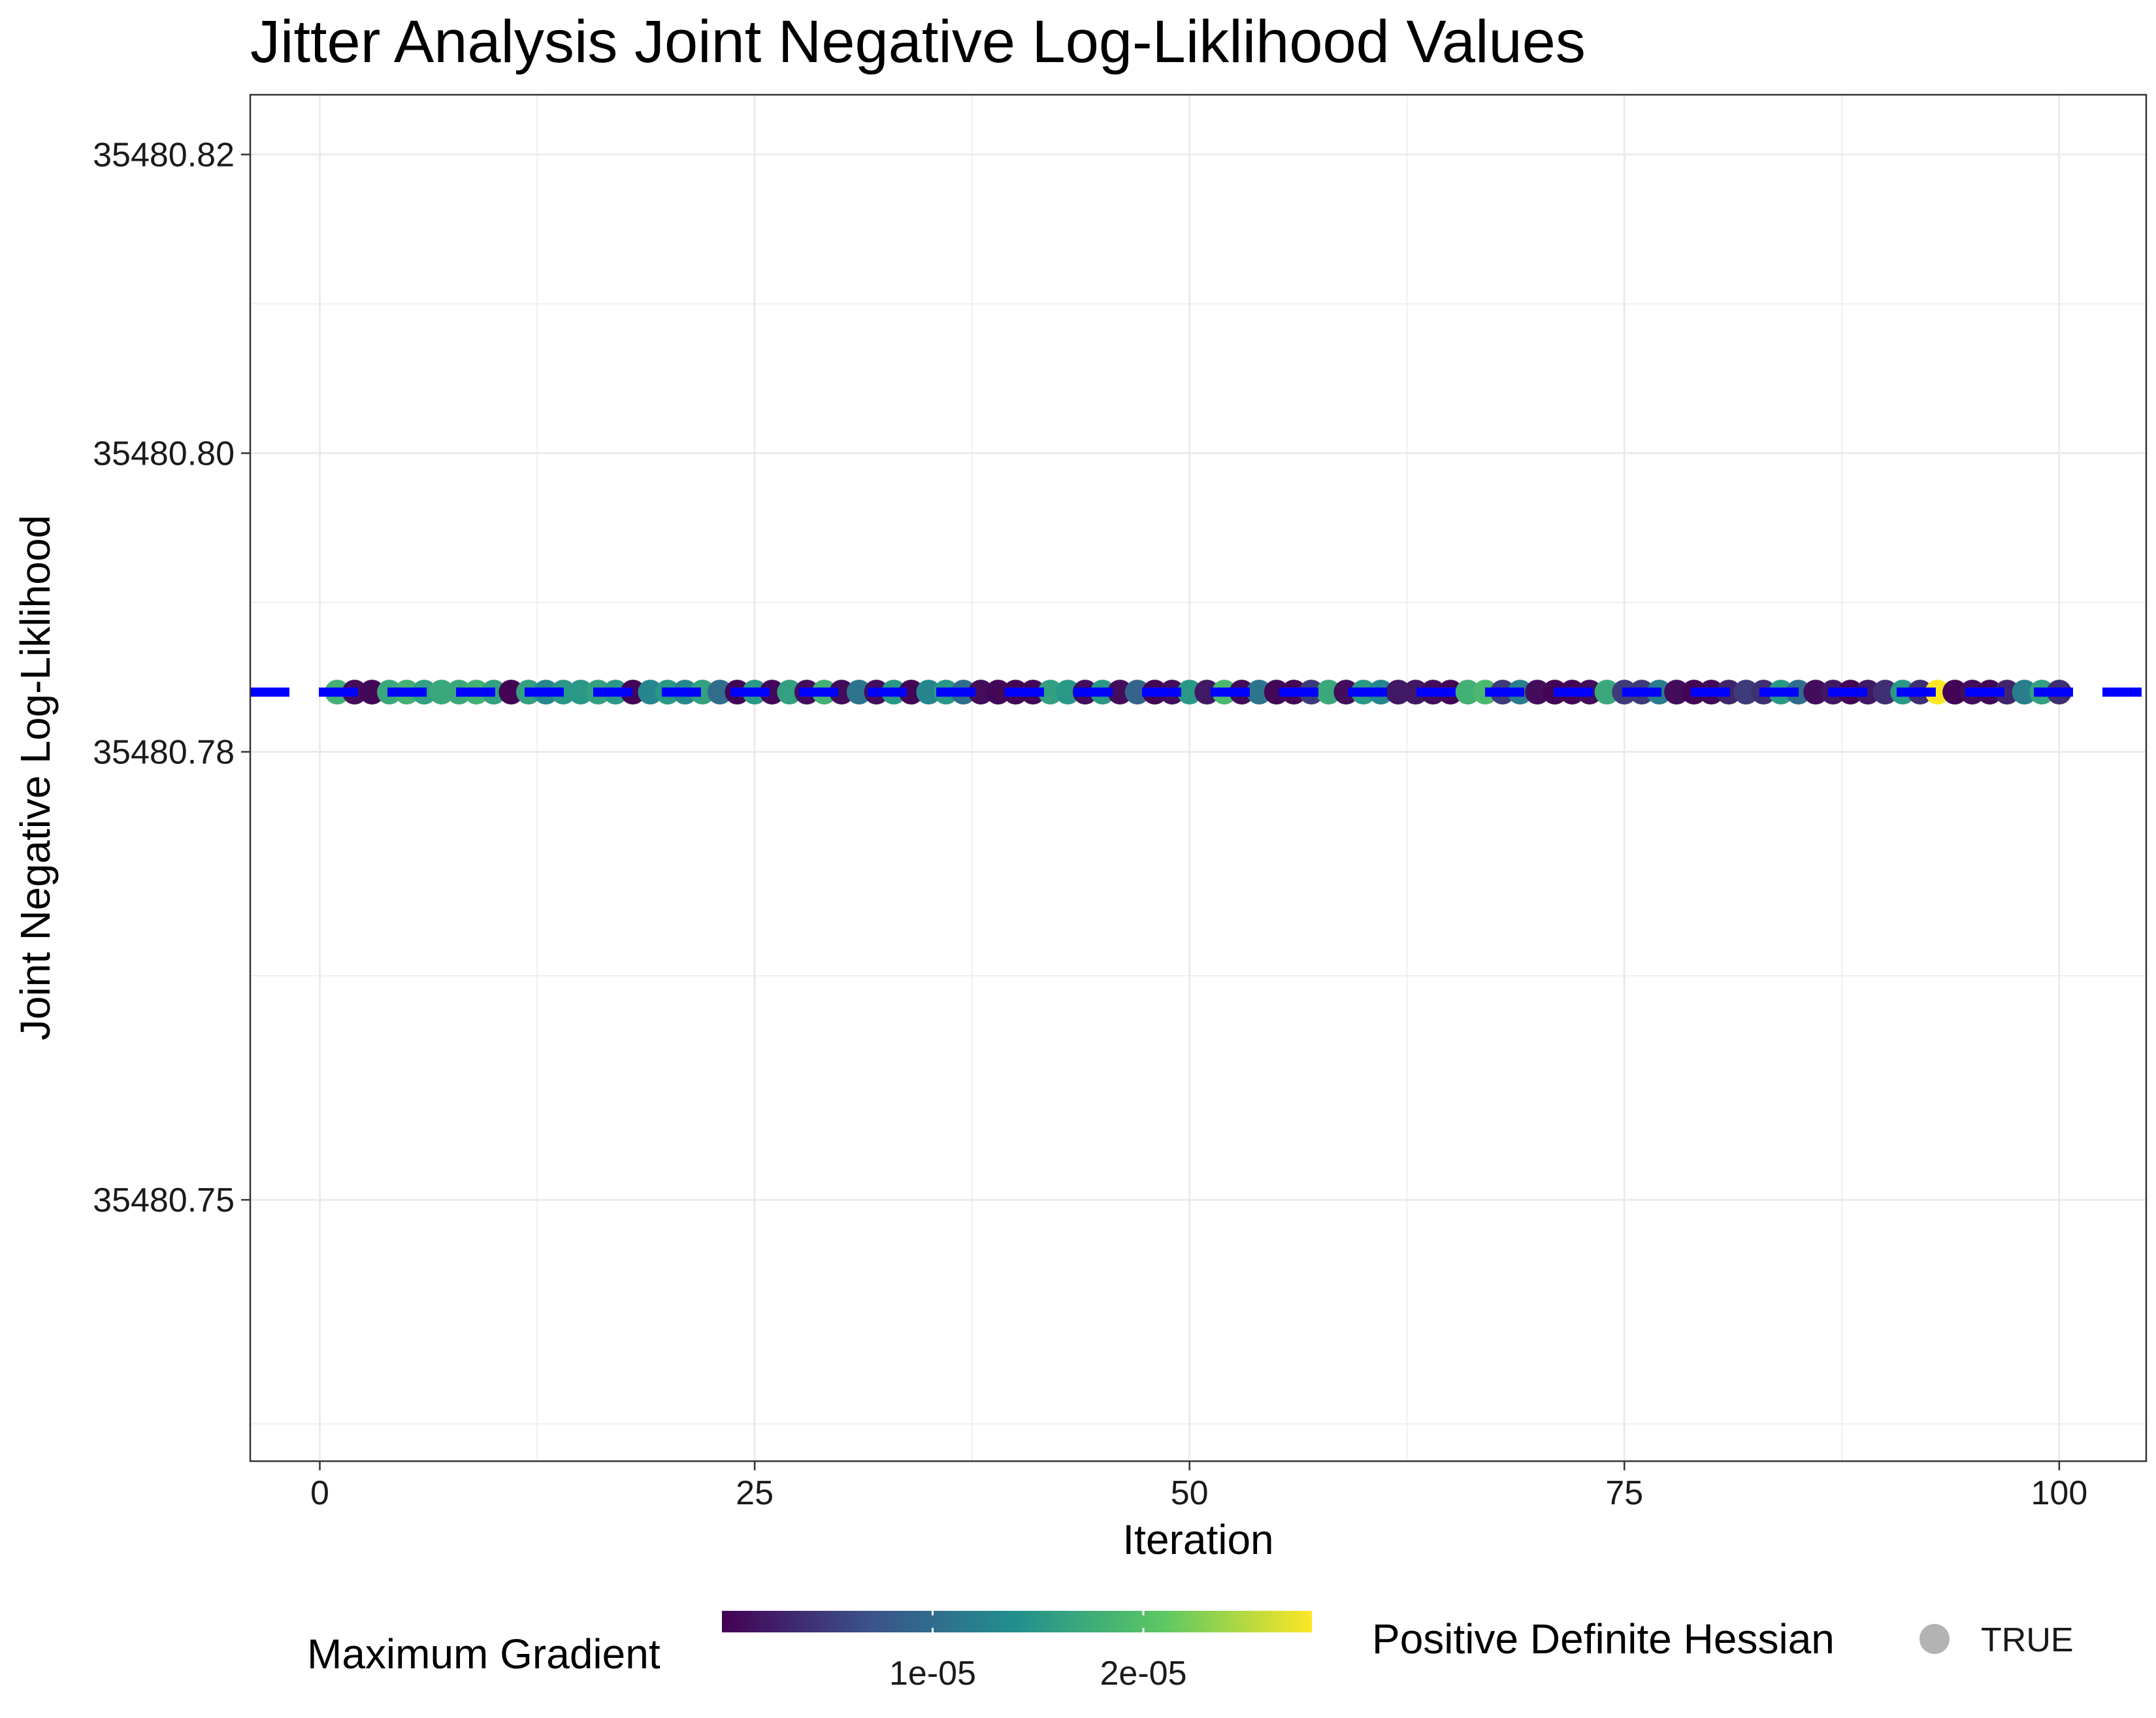 This screenshot has height=1718, width=2156. Describe the element at coordinates (755, 1493) in the screenshot. I see `x-tick-label: 25` at that location.